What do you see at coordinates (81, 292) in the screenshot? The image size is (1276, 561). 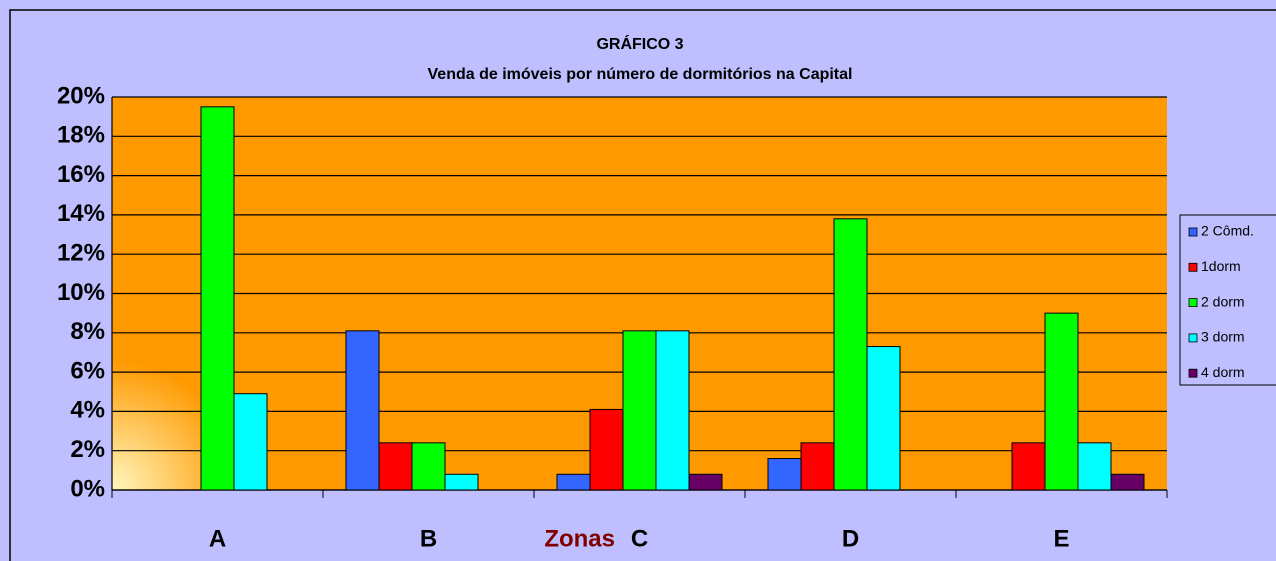 I see `y-tick-label: 10%` at bounding box center [81, 292].